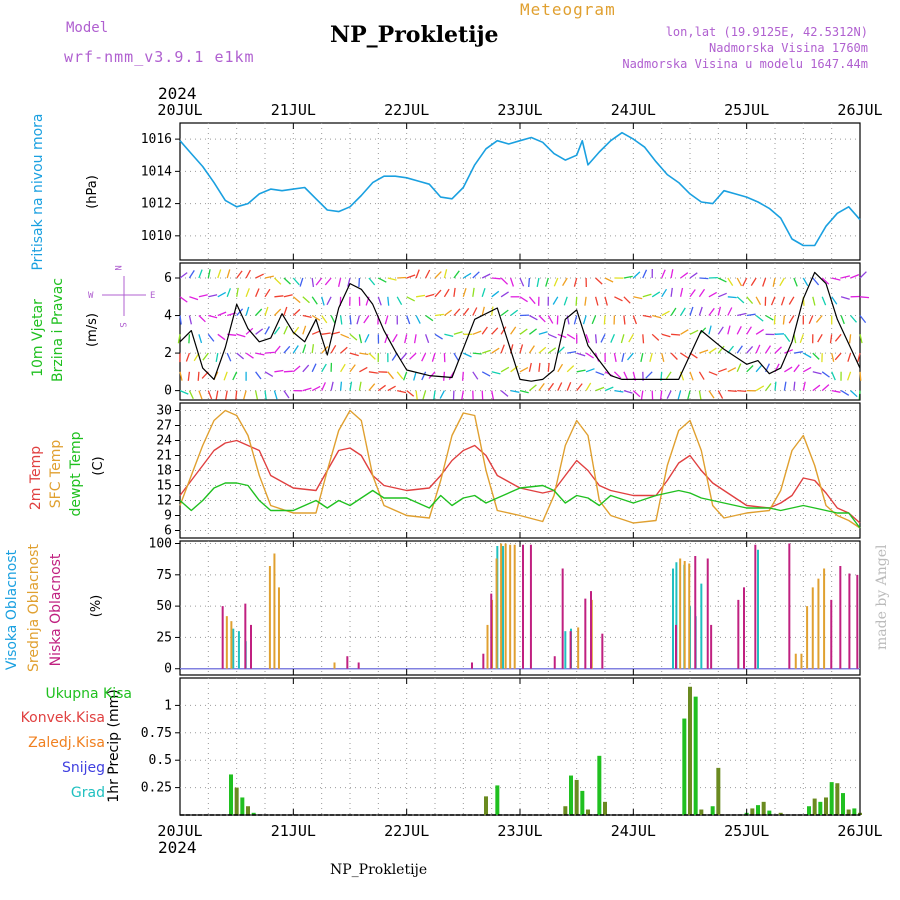 This screenshot has width=900, height=900. I want to click on pressure-line, so click(520, 189).